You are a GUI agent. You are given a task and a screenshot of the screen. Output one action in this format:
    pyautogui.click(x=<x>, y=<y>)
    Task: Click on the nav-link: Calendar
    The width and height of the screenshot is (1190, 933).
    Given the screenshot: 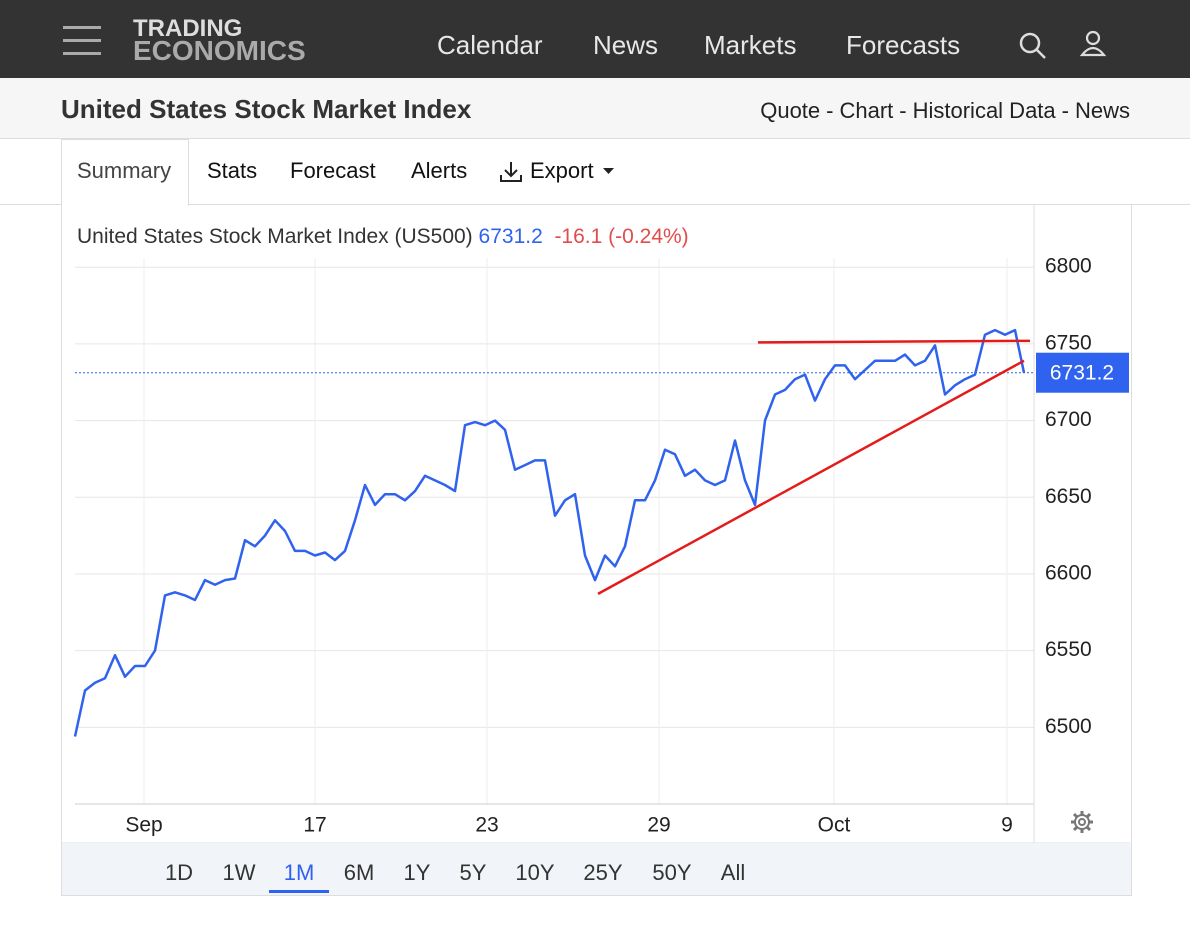 What is the action you would take?
    pyautogui.click(x=490, y=45)
    